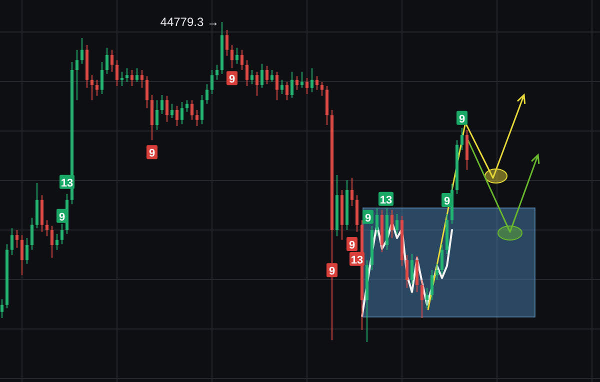 The height and width of the screenshot is (382, 600). Describe the element at coordinates (189, 22) in the screenshot. I see `annotation: 44779.3 →` at that location.